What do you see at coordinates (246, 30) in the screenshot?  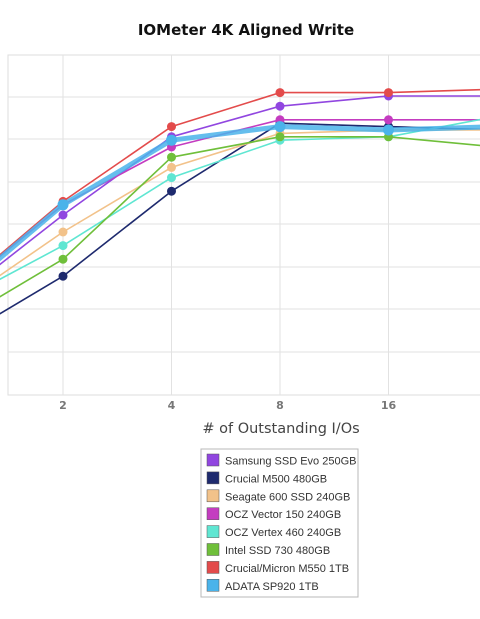 I see `chart-title: IOMeter 4K Aligned Write` at bounding box center [246, 30].